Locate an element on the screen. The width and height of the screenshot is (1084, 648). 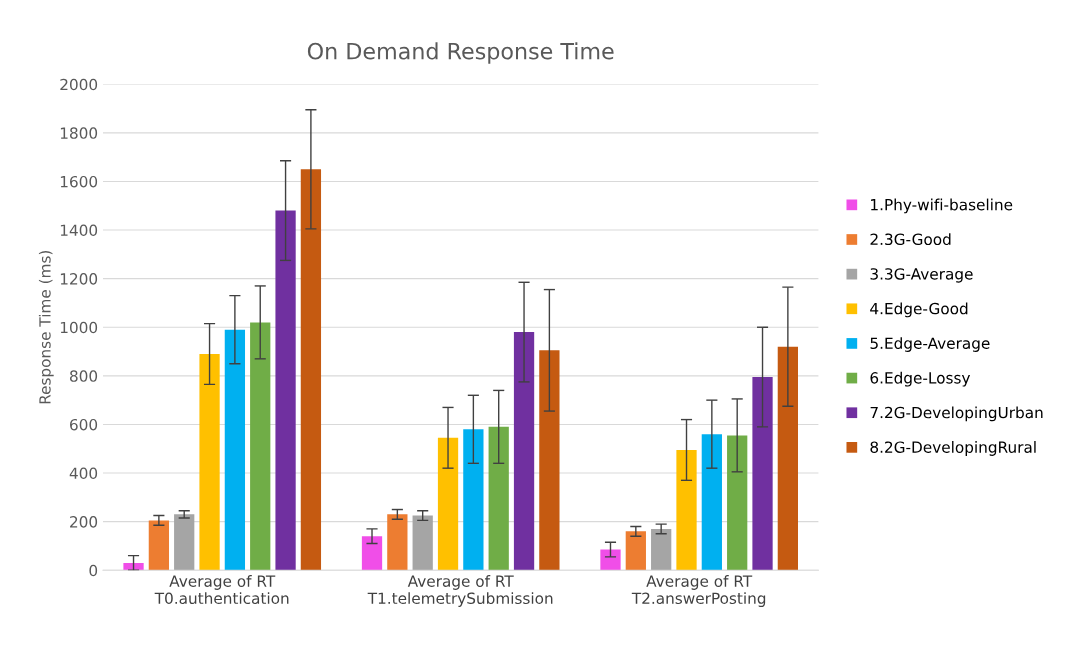
y-tick-label: 400 is located at coordinates (83, 473).